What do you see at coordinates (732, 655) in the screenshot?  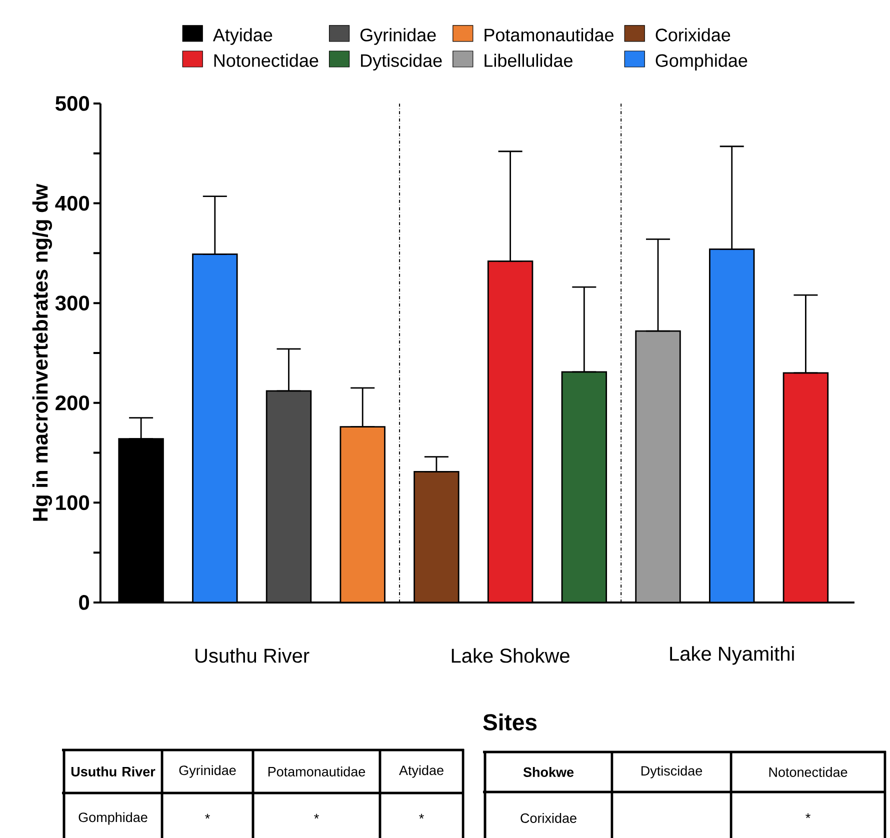 I see `text: Lake Nyamithi` at bounding box center [732, 655].